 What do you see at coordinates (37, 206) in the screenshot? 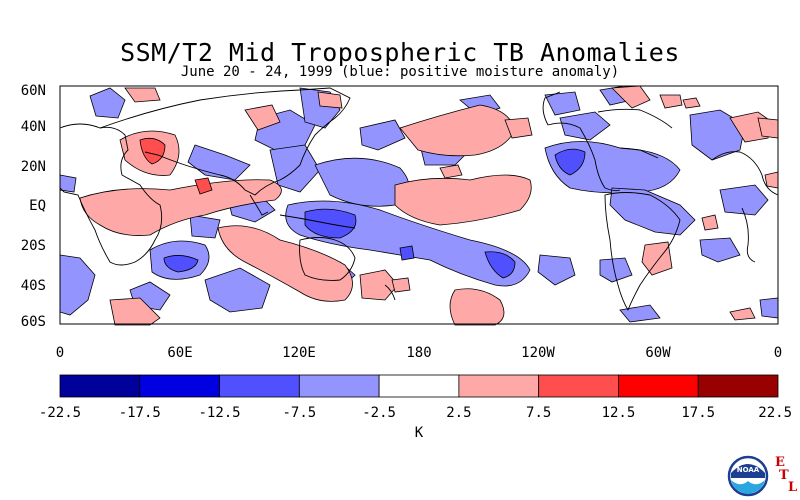
I see `lat-label: EQ` at bounding box center [37, 206].